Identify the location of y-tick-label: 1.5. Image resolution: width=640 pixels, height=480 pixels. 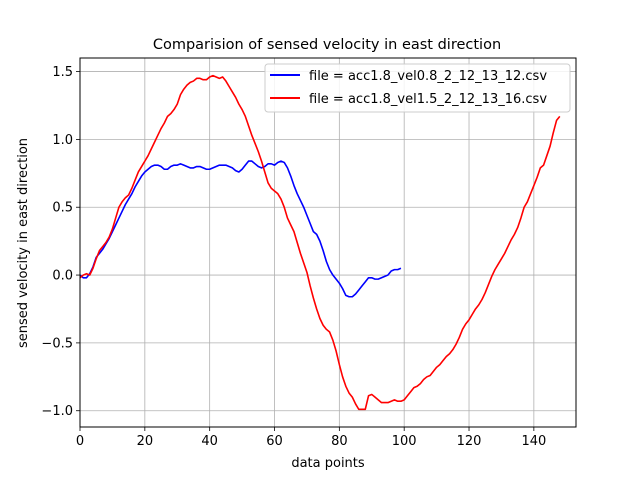
(62, 72).